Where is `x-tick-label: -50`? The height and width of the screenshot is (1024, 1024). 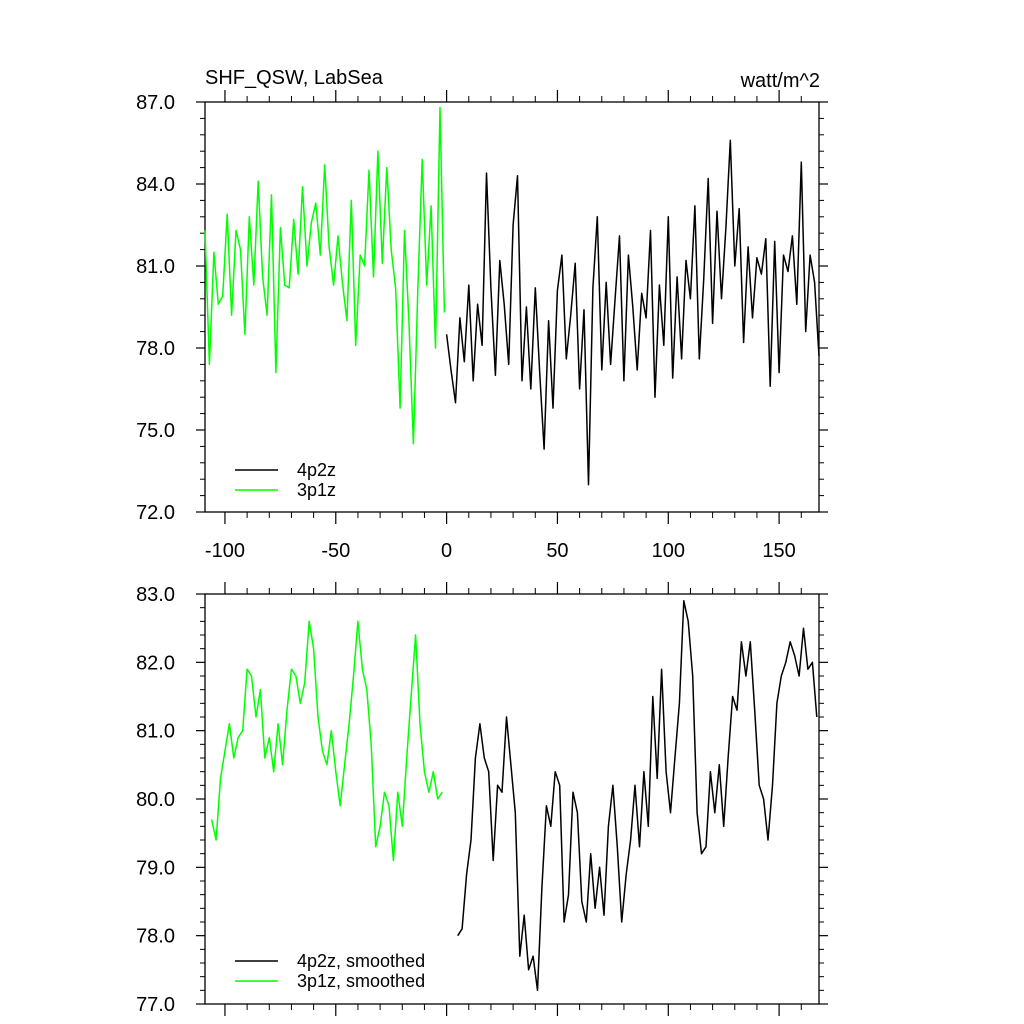 x-tick-label: -50 is located at coordinates (335, 551).